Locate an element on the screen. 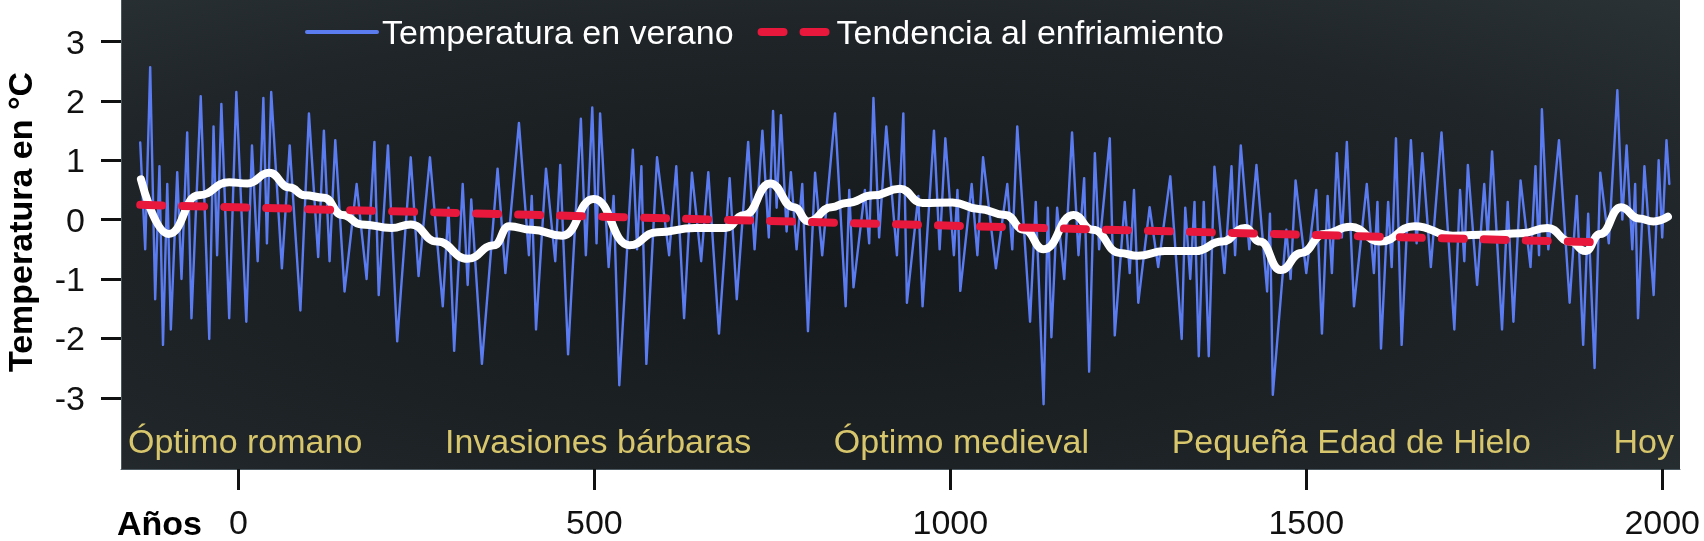 This screenshot has width=1704, height=541. y-tick-label: 1 is located at coordinates (75, 160).